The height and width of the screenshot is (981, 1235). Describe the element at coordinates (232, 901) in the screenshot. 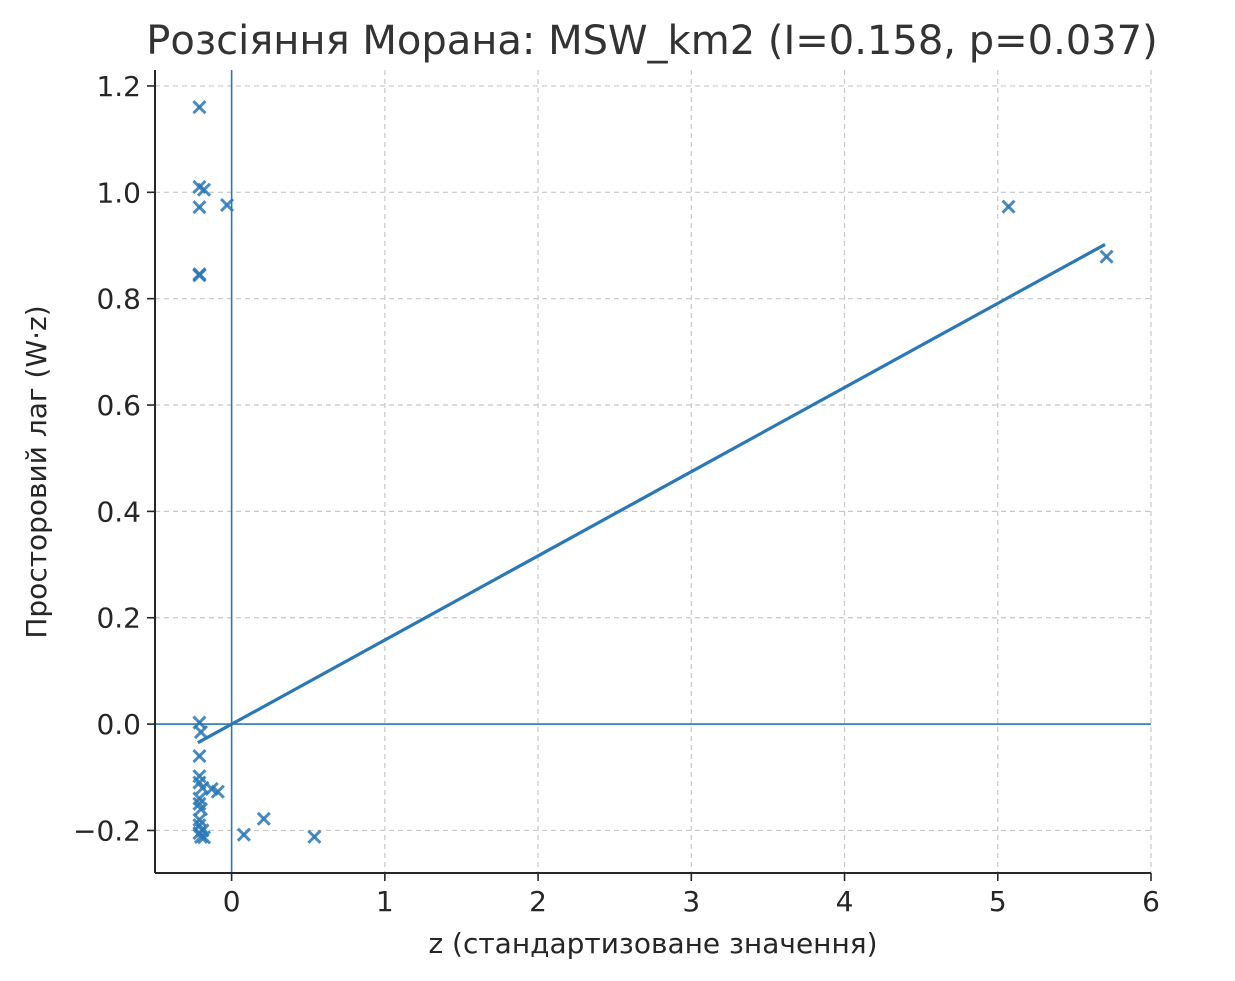

I see `x-tick-label: 0` at that location.